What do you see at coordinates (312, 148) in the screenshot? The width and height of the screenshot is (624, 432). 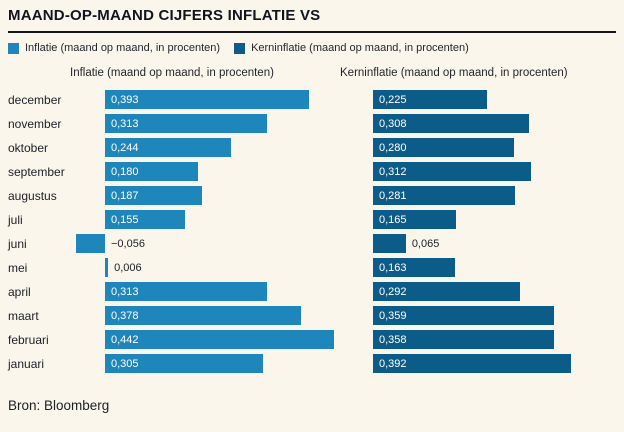 I see `chart-row-oktober: oktober 0,244 0,280` at bounding box center [312, 148].